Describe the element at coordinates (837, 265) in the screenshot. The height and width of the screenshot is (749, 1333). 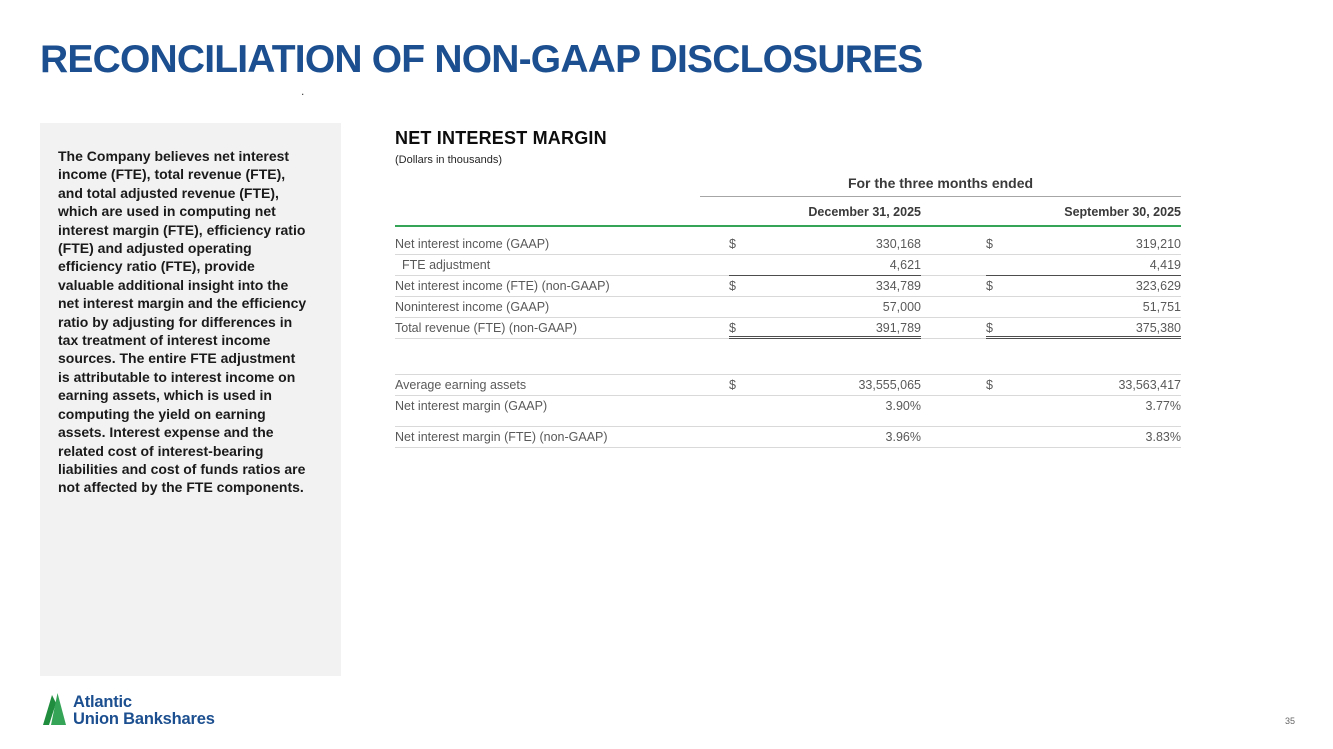
I see `value-dec: 4,621` at that location.